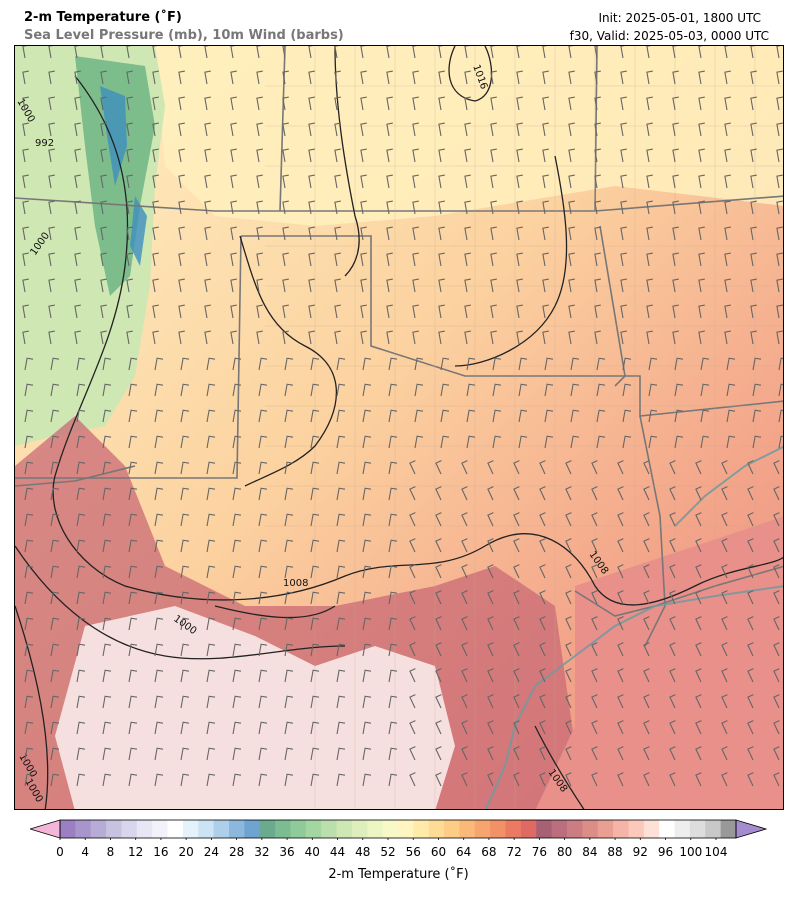 The height and width of the screenshot is (898, 797). I want to click on colorbar-tick-label: 68, so click(489, 852).